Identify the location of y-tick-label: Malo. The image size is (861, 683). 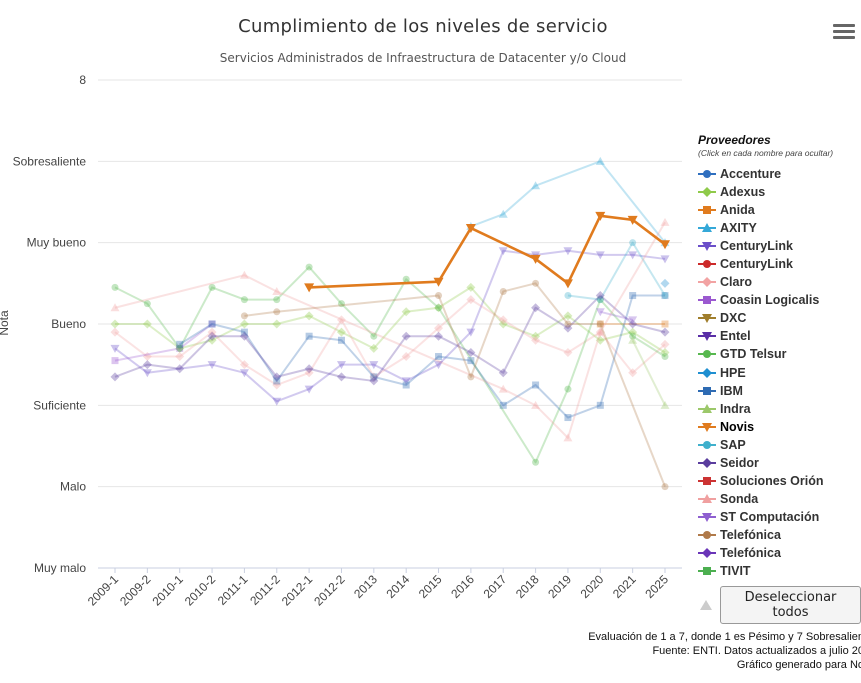
(73, 487).